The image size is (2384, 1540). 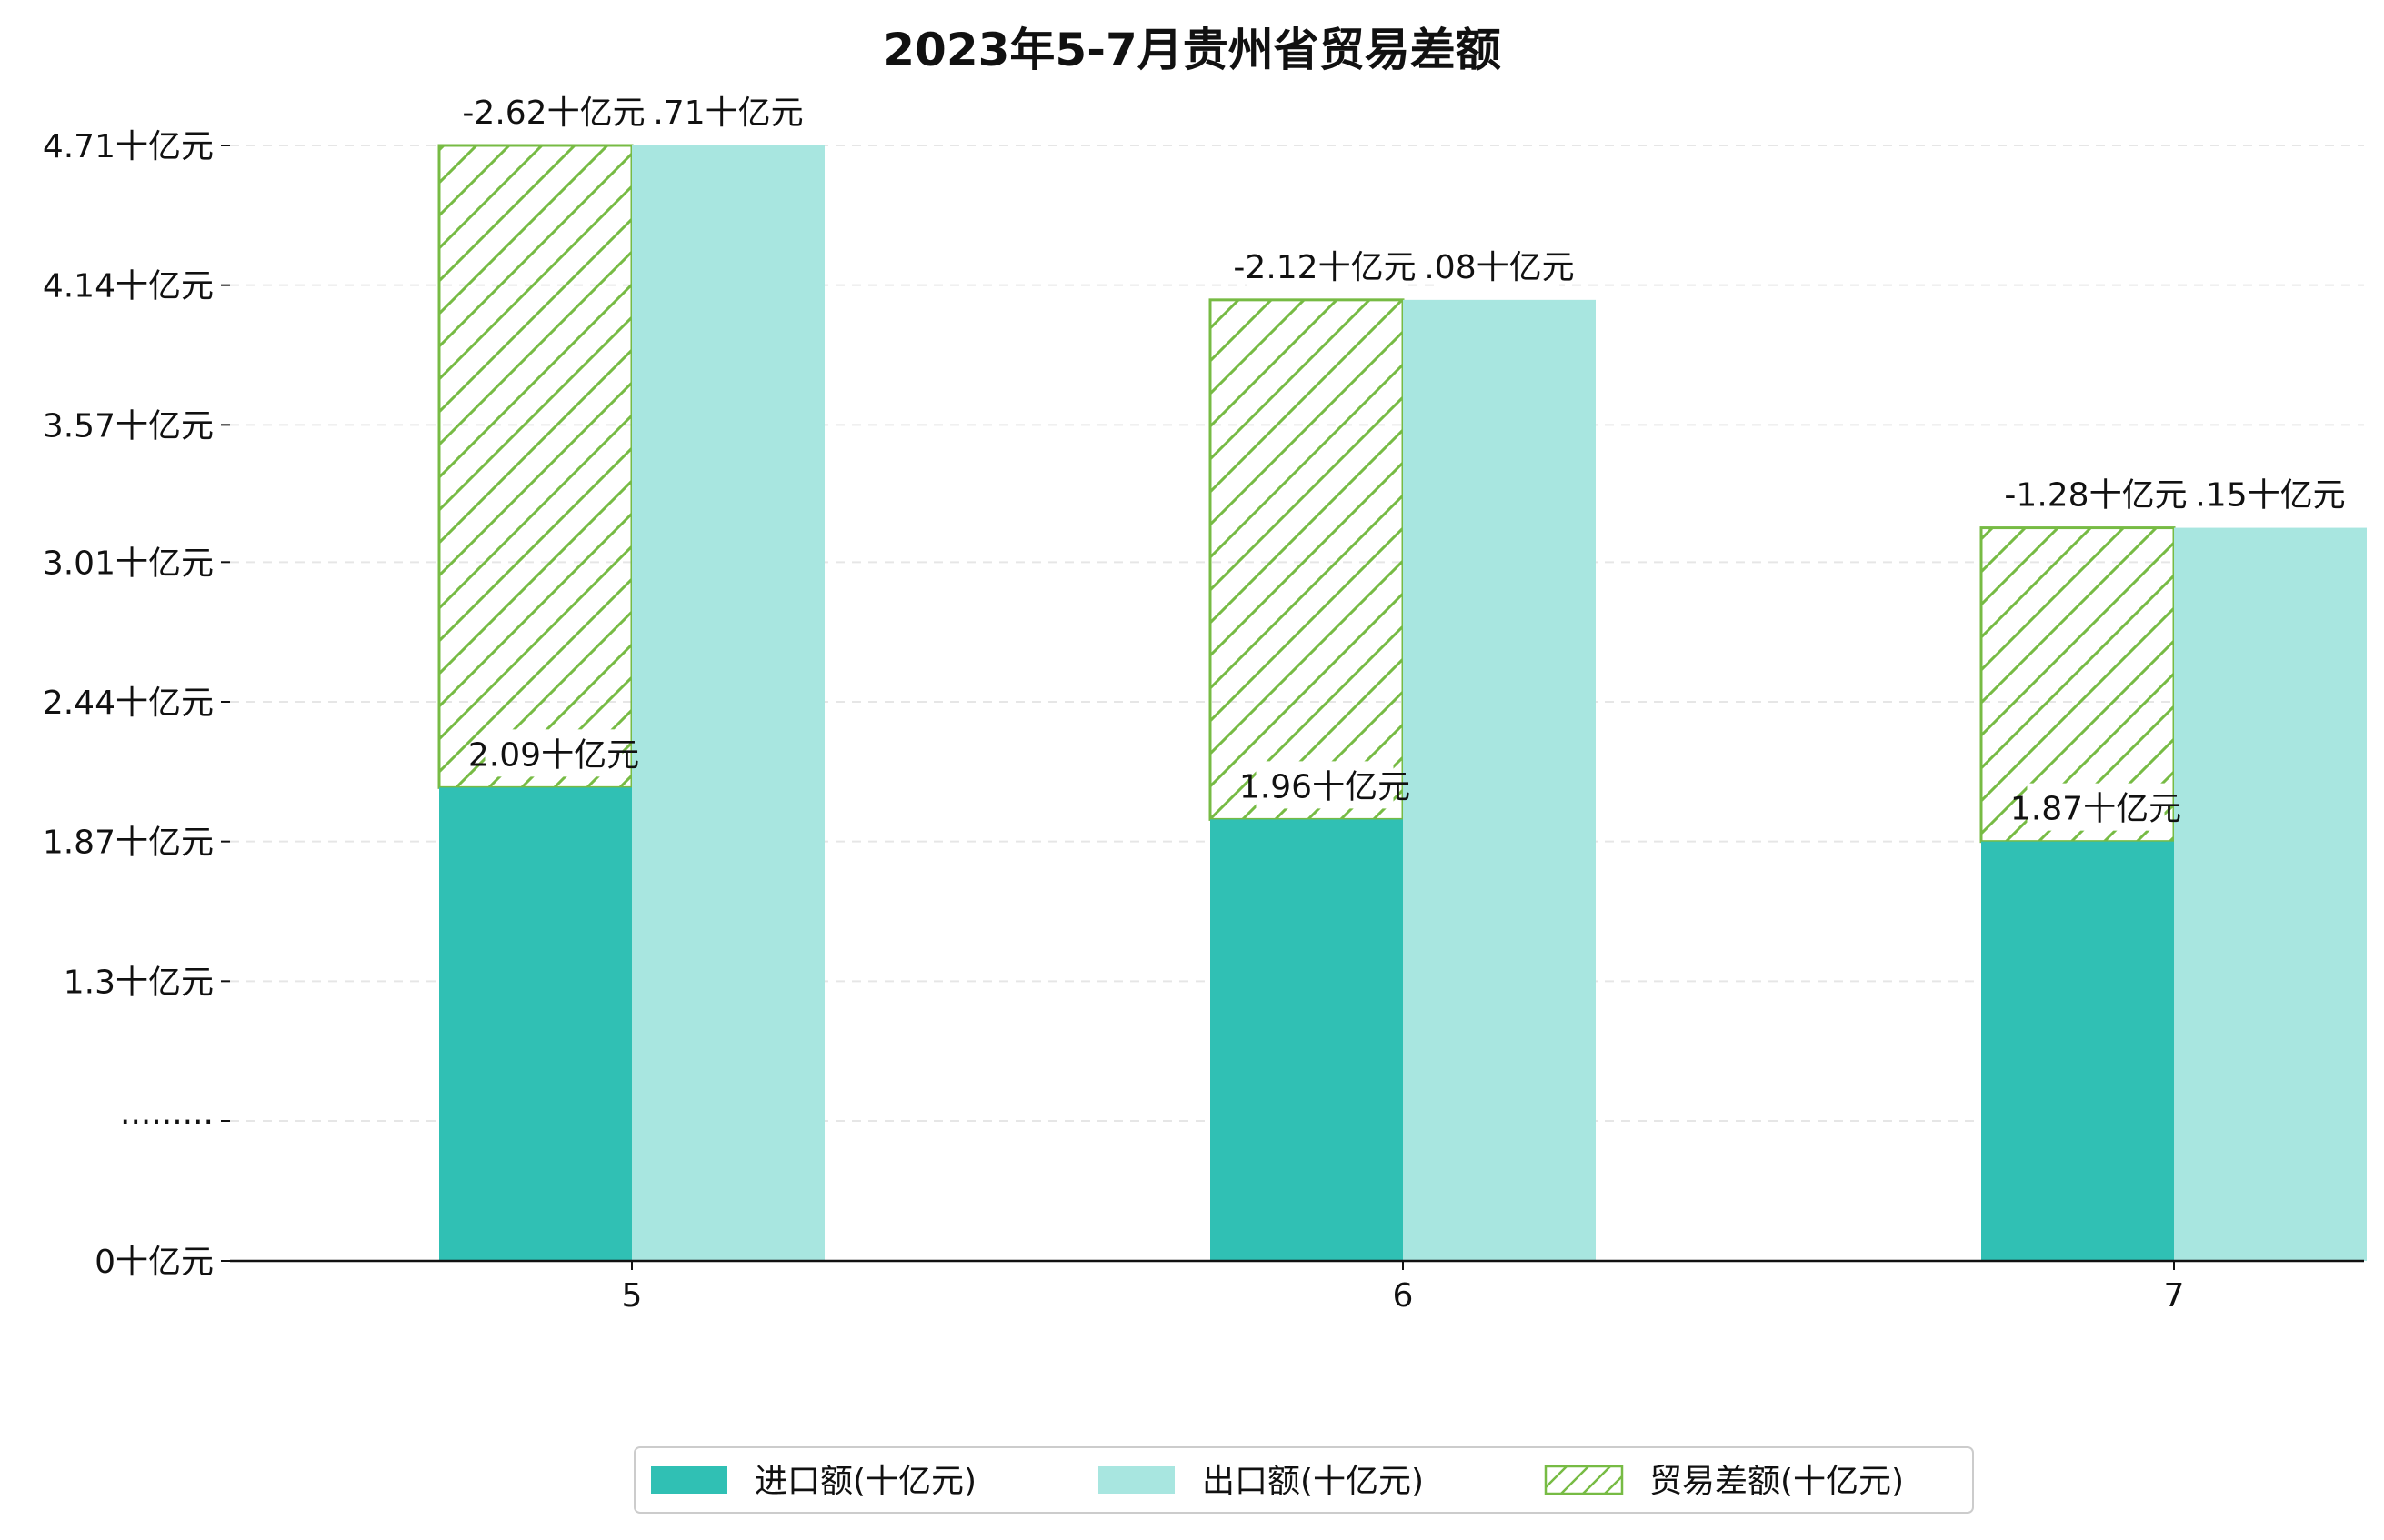 I want to click on import-label: 1.96十亿元, so click(x=1324, y=786).